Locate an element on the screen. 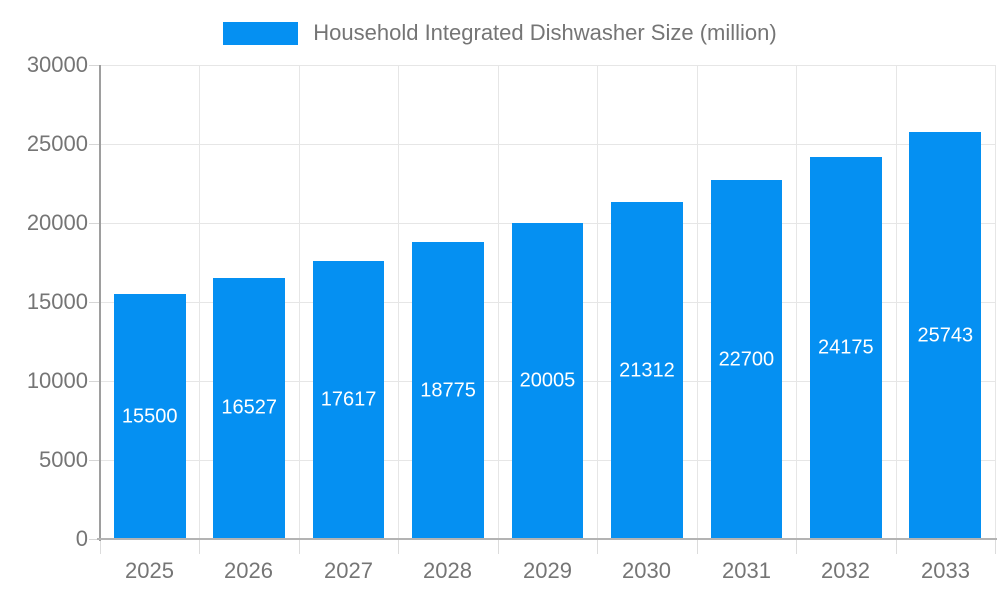 This screenshot has width=1000, height=600. x-axis-line is located at coordinates (547, 539).